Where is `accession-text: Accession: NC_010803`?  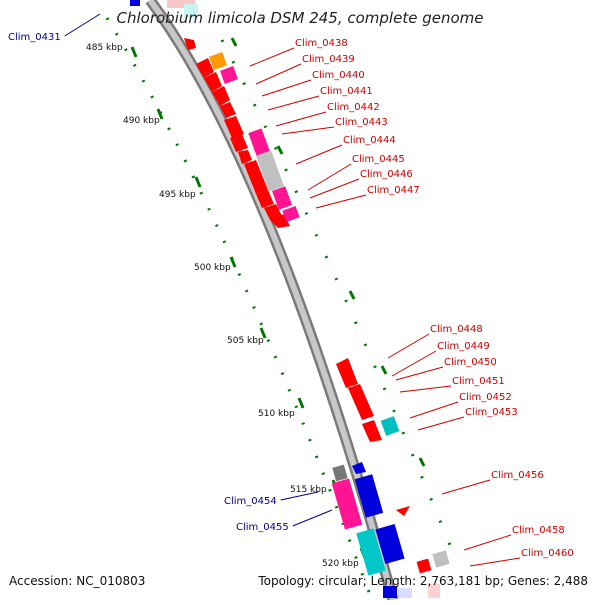
accession-text: Accession: NC_010803 is located at coordinates (77, 581).